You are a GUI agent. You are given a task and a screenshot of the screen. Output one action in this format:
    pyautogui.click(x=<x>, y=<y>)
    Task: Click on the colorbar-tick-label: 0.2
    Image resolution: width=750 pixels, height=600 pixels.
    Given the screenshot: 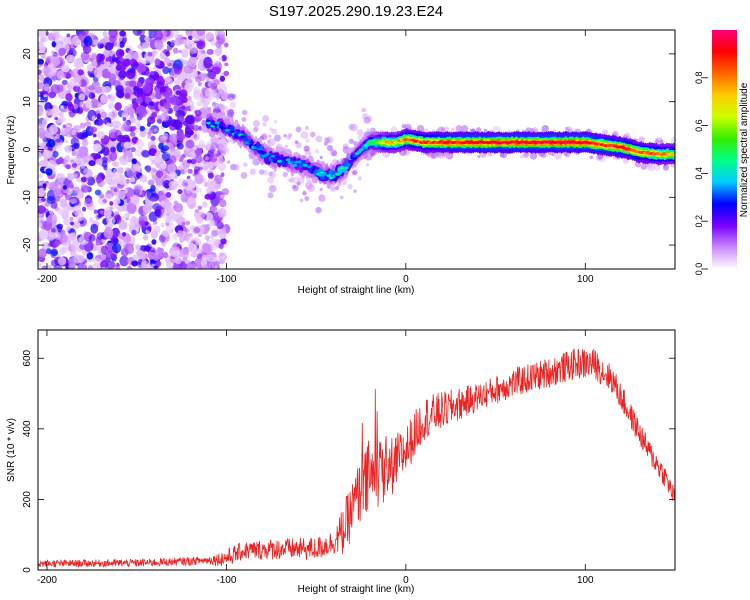 What is the action you would take?
    pyautogui.click(x=699, y=221)
    